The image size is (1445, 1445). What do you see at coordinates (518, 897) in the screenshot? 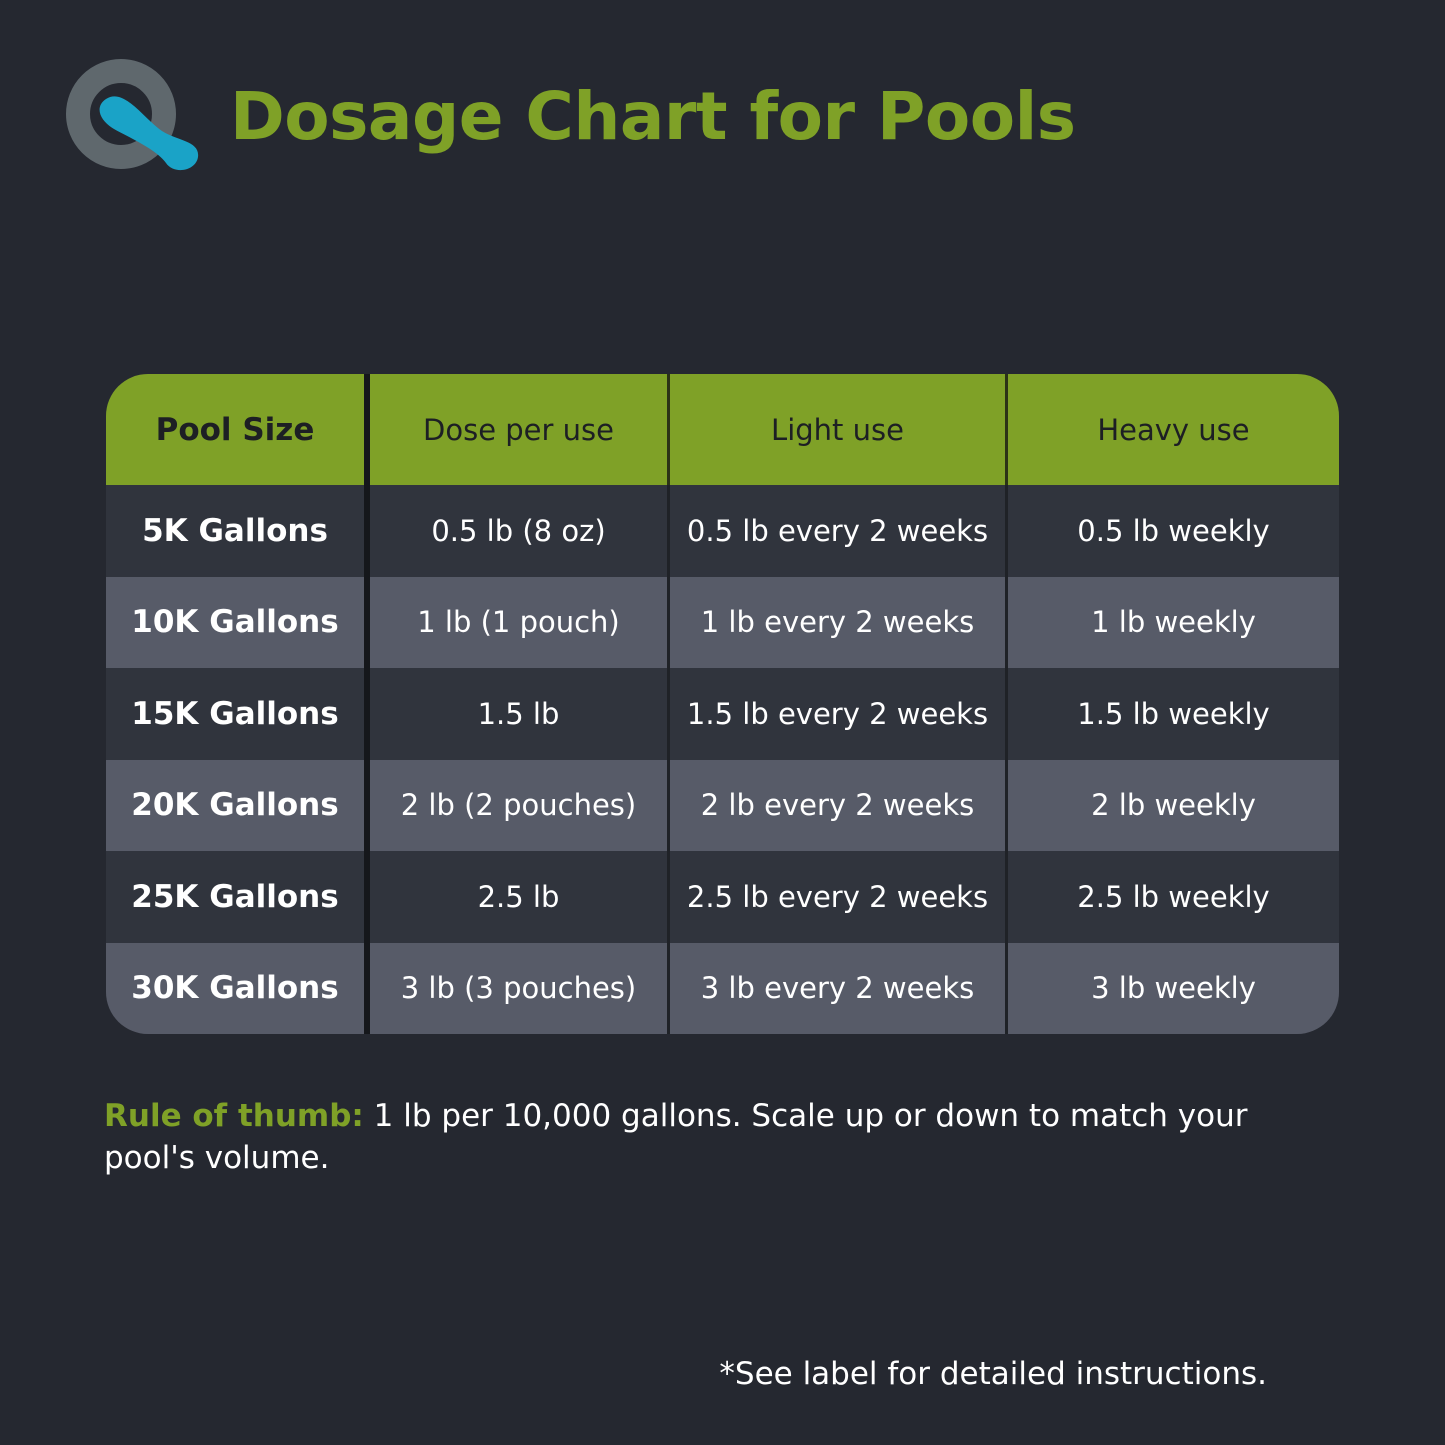
I see `table-cell: 2.5 lb` at bounding box center [518, 897].